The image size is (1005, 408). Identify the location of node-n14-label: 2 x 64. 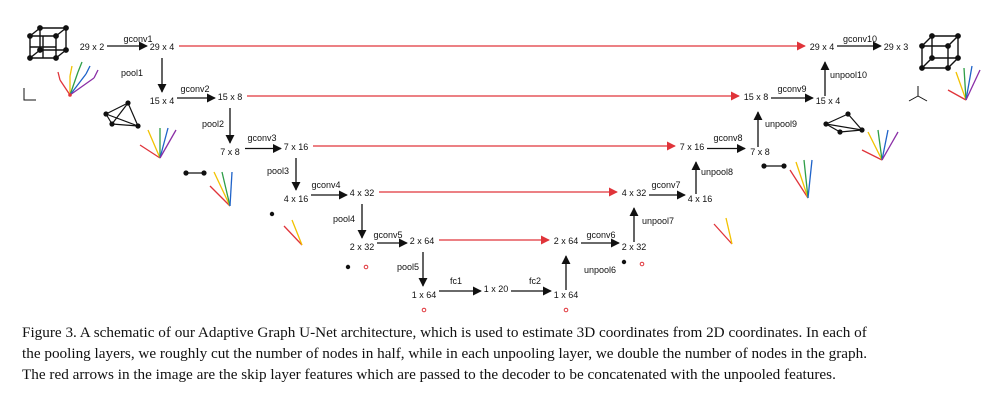
(566, 241).